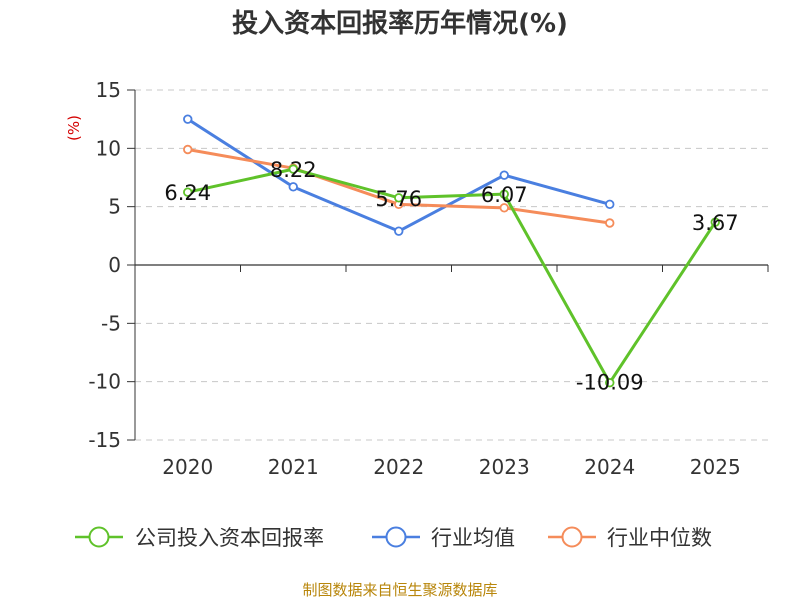 This screenshot has height=600, width=800. I want to click on y-tick-label: 0, so click(114, 265).